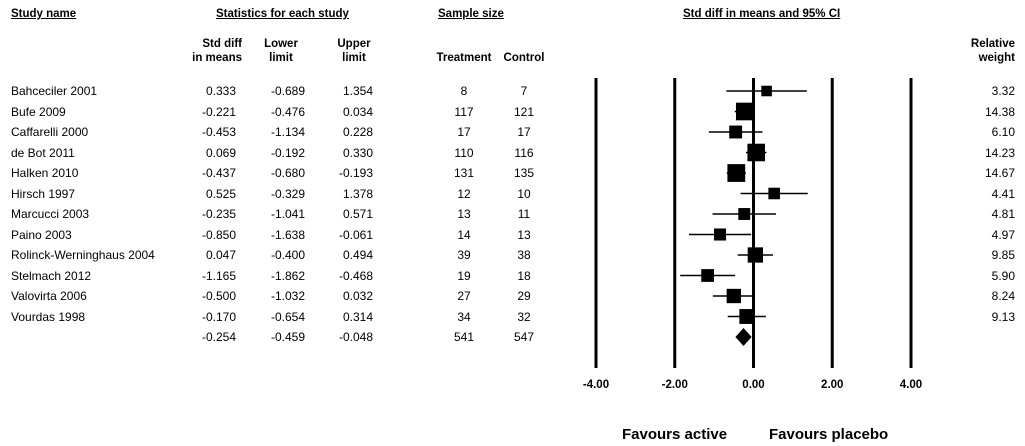 Image resolution: width=1025 pixels, height=446 pixels. Describe the element at coordinates (45, 173) in the screenshot. I see `study-name-cell: Halken 2010` at that location.